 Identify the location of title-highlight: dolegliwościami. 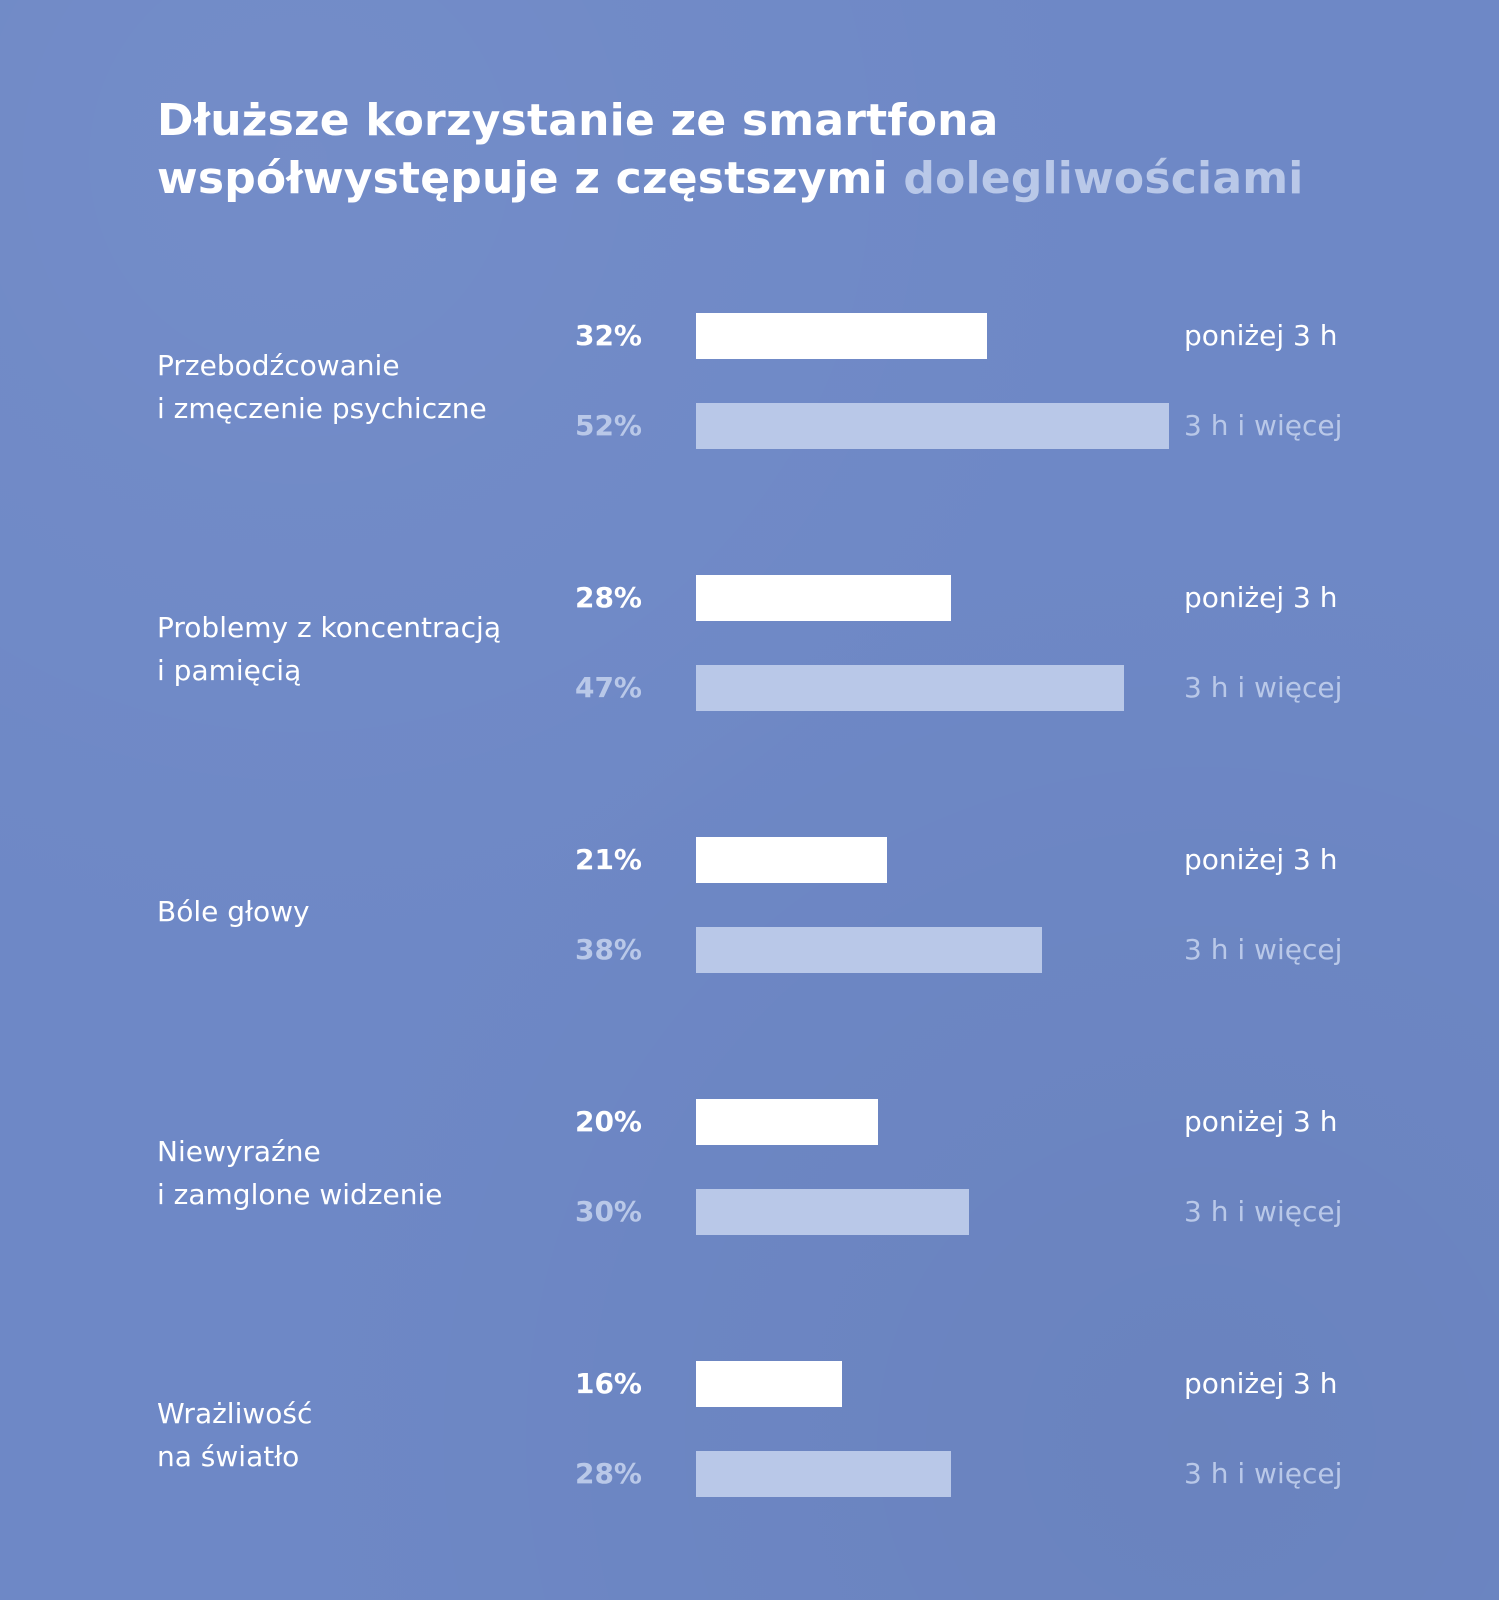
(1103, 178).